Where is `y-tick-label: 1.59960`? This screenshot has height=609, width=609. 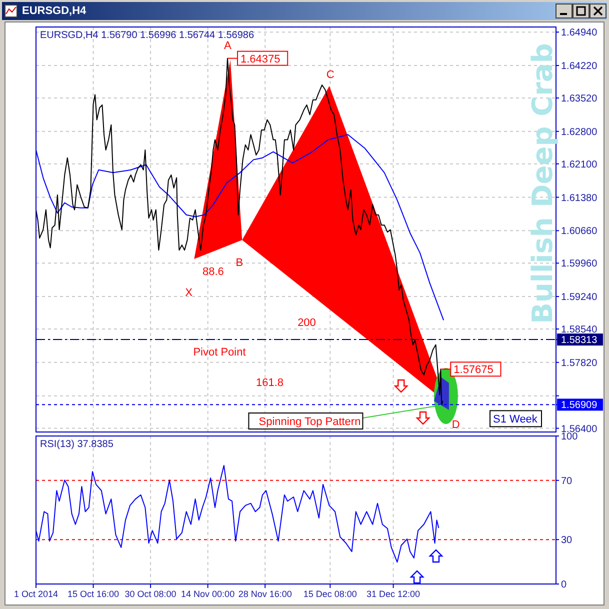 y-tick-label: 1.59960 is located at coordinates (579, 264).